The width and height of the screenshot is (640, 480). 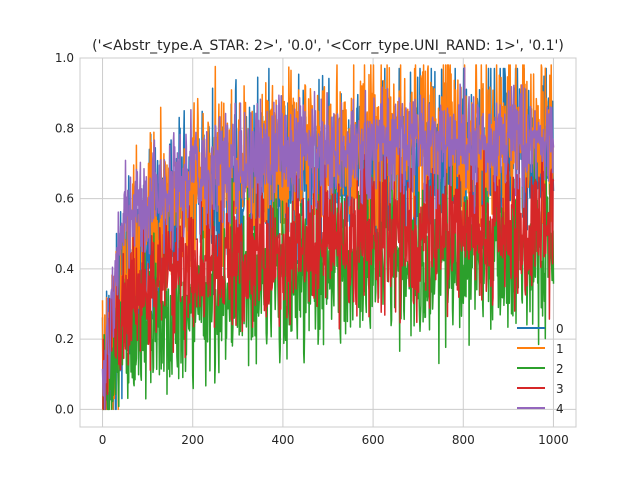 What do you see at coordinates (282, 440) in the screenshot?
I see `x-tick-label: 400` at bounding box center [282, 440].